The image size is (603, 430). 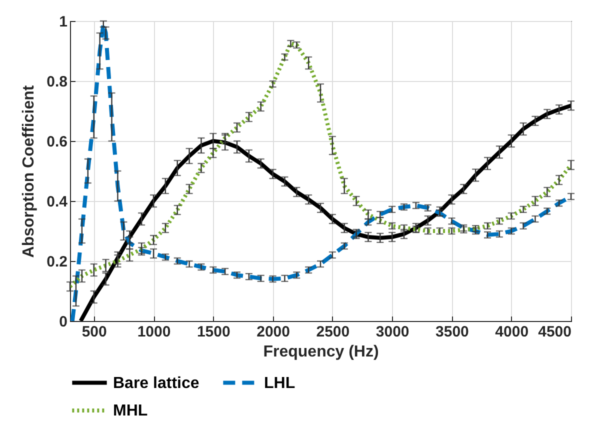 I want to click on x-tick-label: 3000, so click(x=393, y=332).